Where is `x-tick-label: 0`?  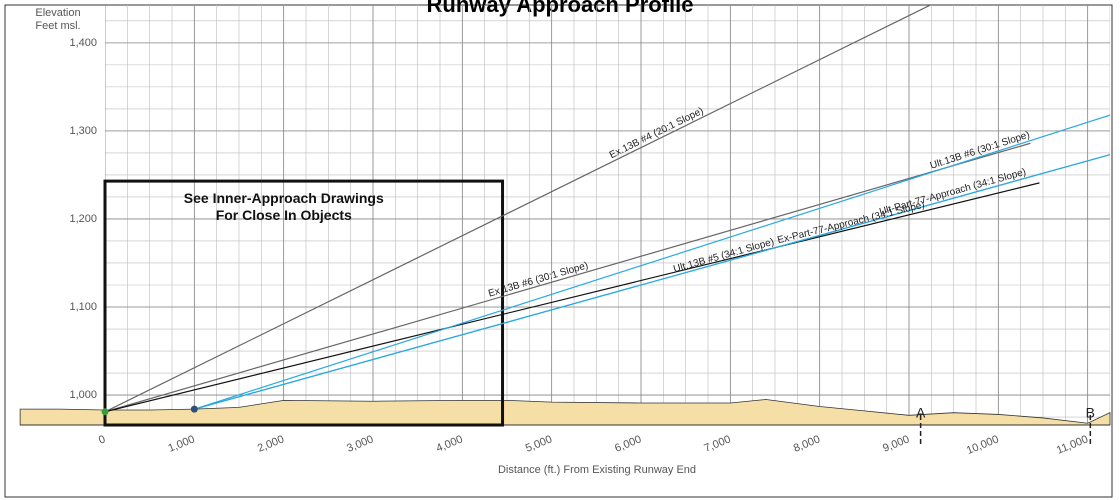 x-tick-label: 0 is located at coordinates (102, 439).